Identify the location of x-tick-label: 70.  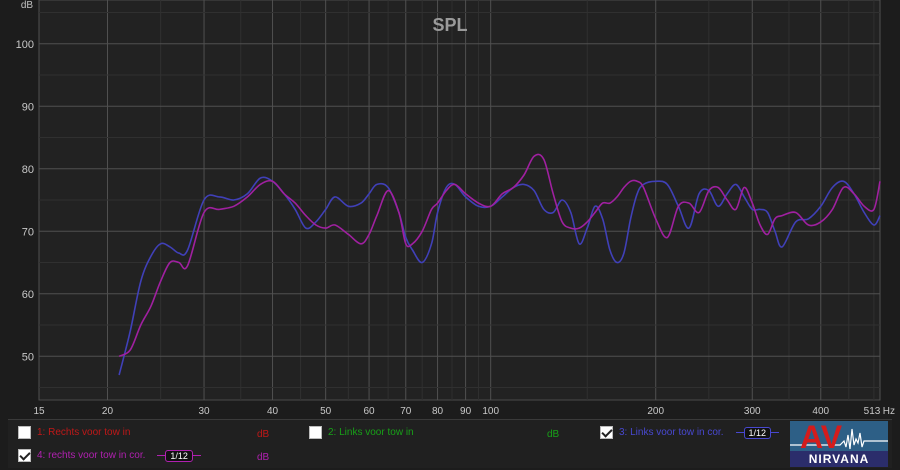
(406, 411).